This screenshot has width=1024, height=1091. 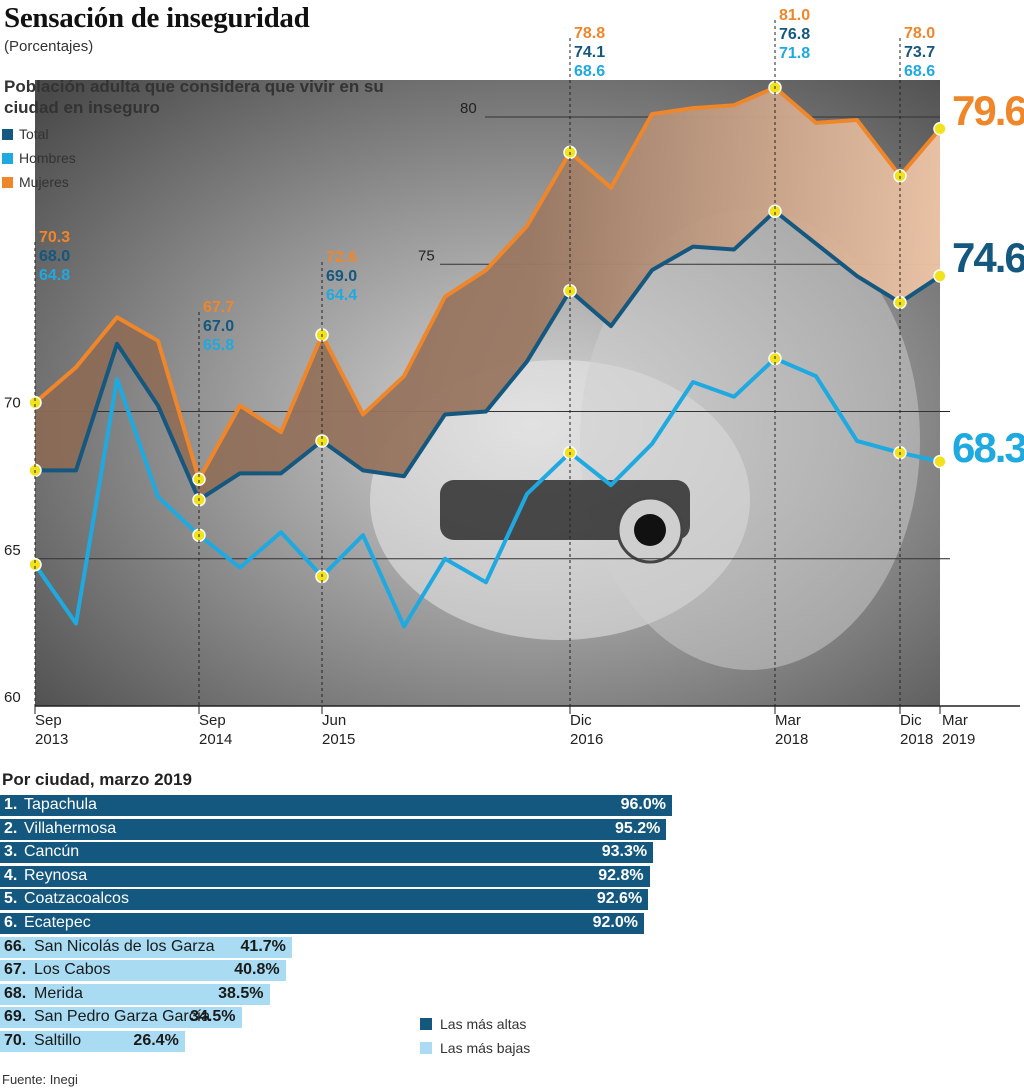 What do you see at coordinates (57, 922) in the screenshot?
I see `city-name: Ecatepec` at bounding box center [57, 922].